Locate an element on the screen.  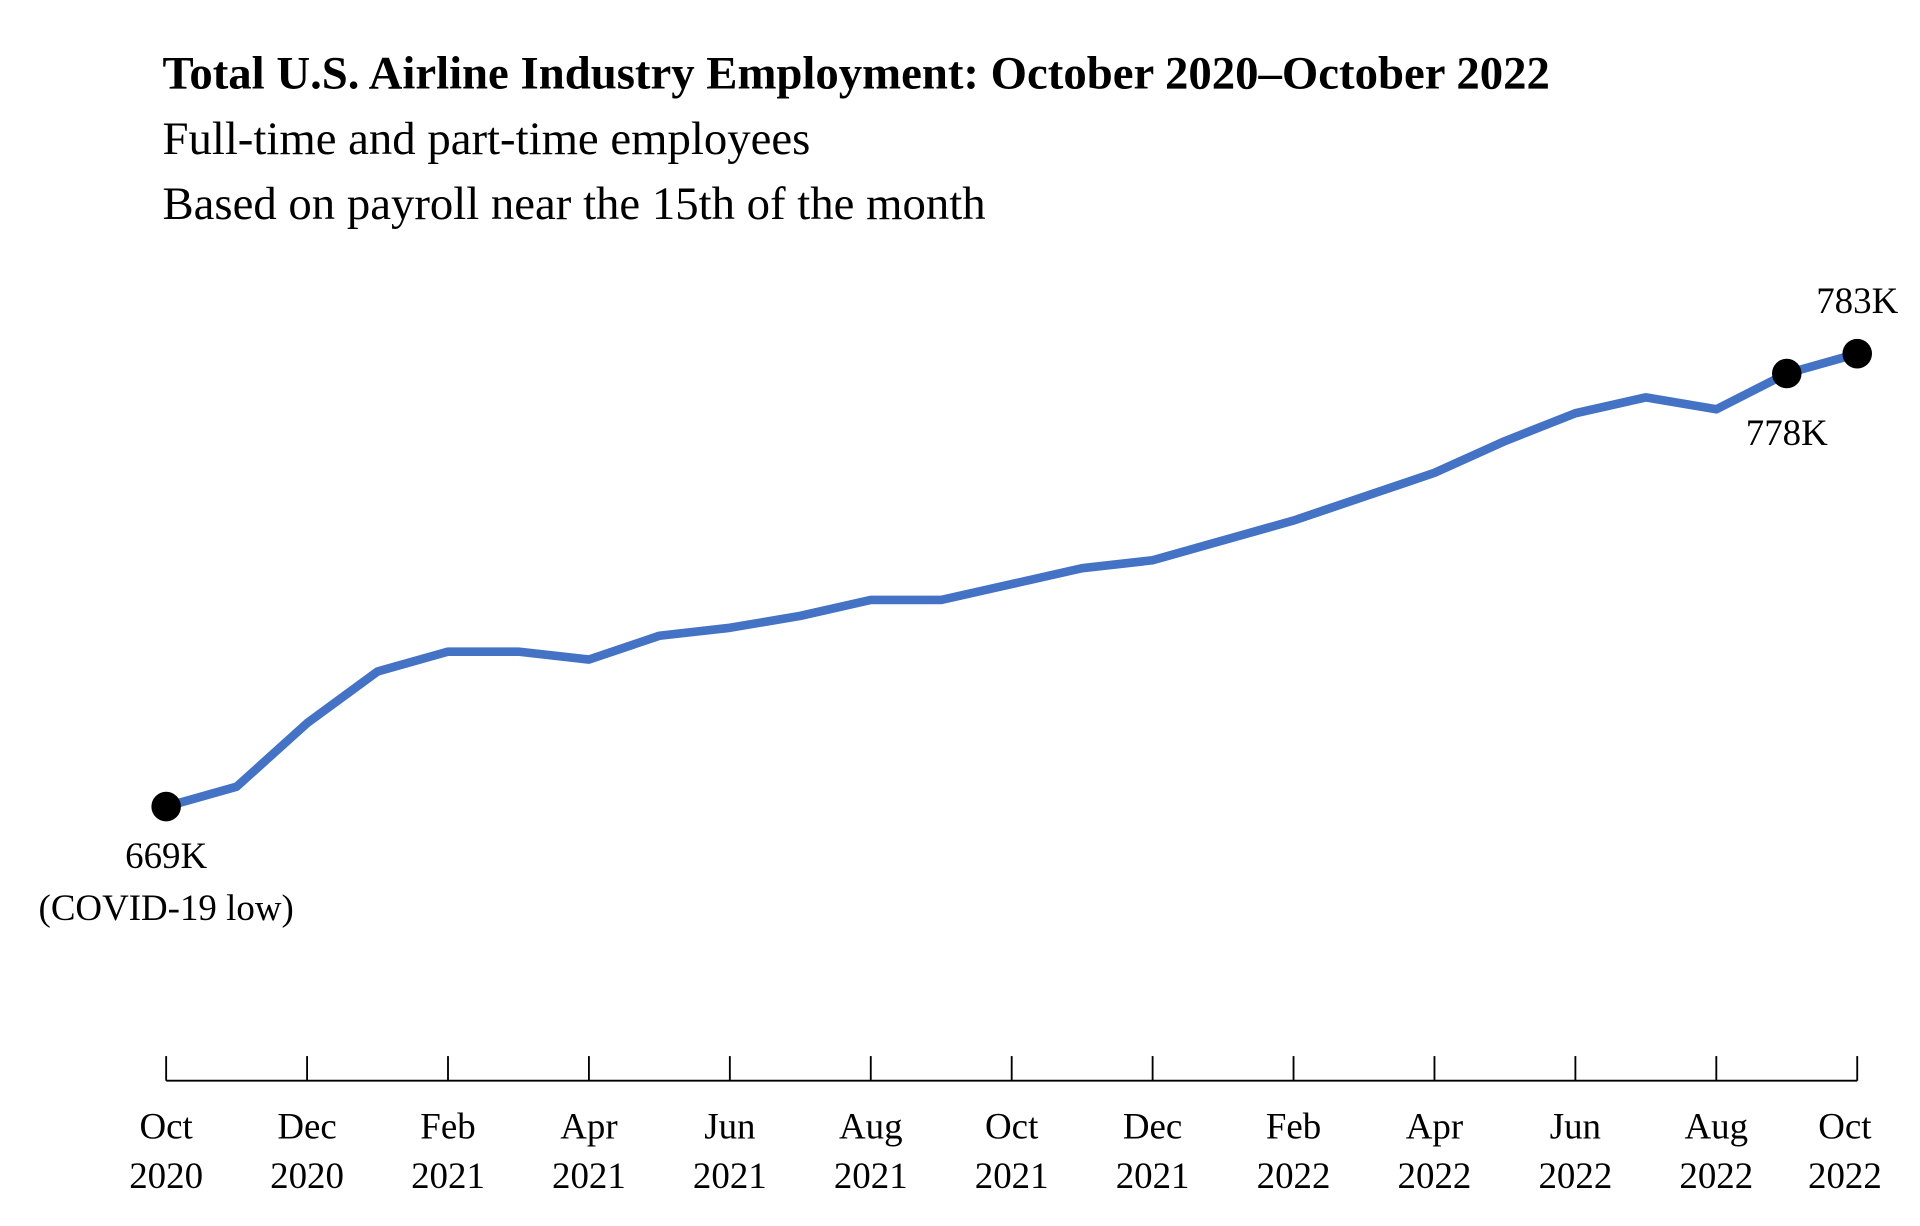
data-label: 669K is located at coordinates (166, 855).